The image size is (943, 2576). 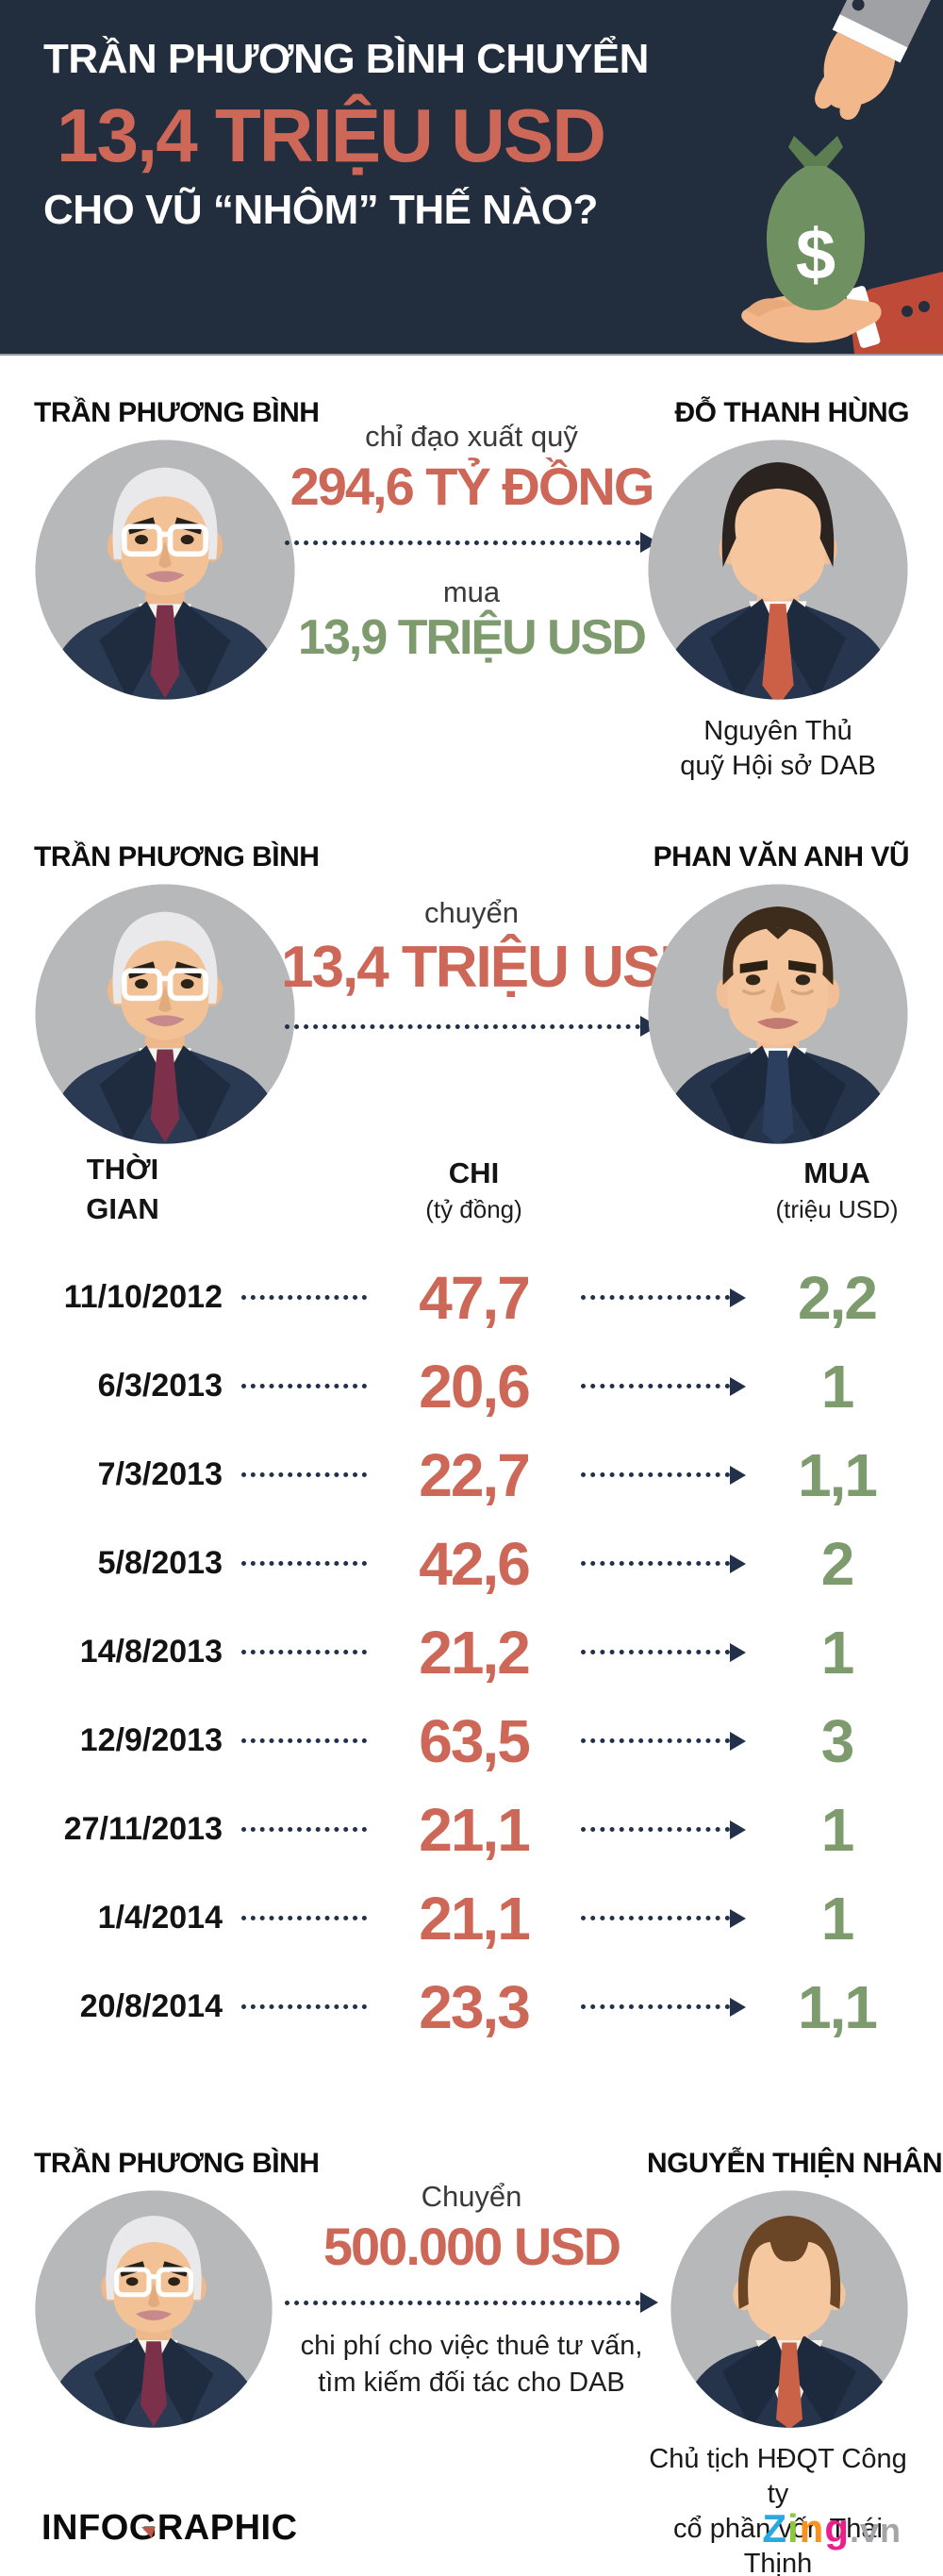 I want to click on date-cell: 6/3/2013, so click(x=160, y=1386).